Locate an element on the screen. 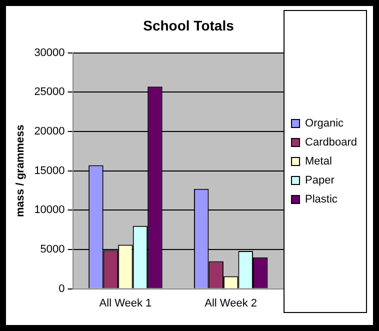 Image resolution: width=379 pixels, height=331 pixels. legend-label: Cardboard is located at coordinates (331, 142).